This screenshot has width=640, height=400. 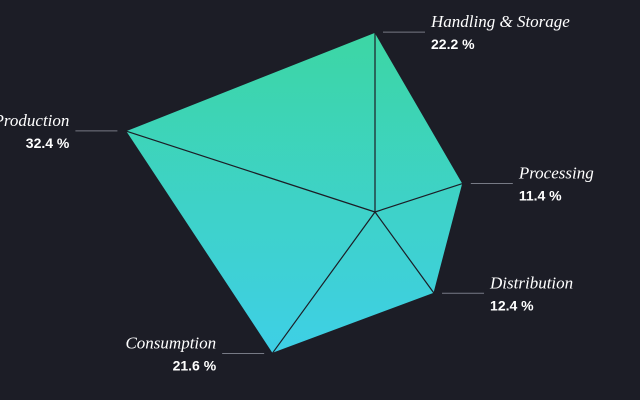 I want to click on category-label: Production, so click(x=34, y=120).